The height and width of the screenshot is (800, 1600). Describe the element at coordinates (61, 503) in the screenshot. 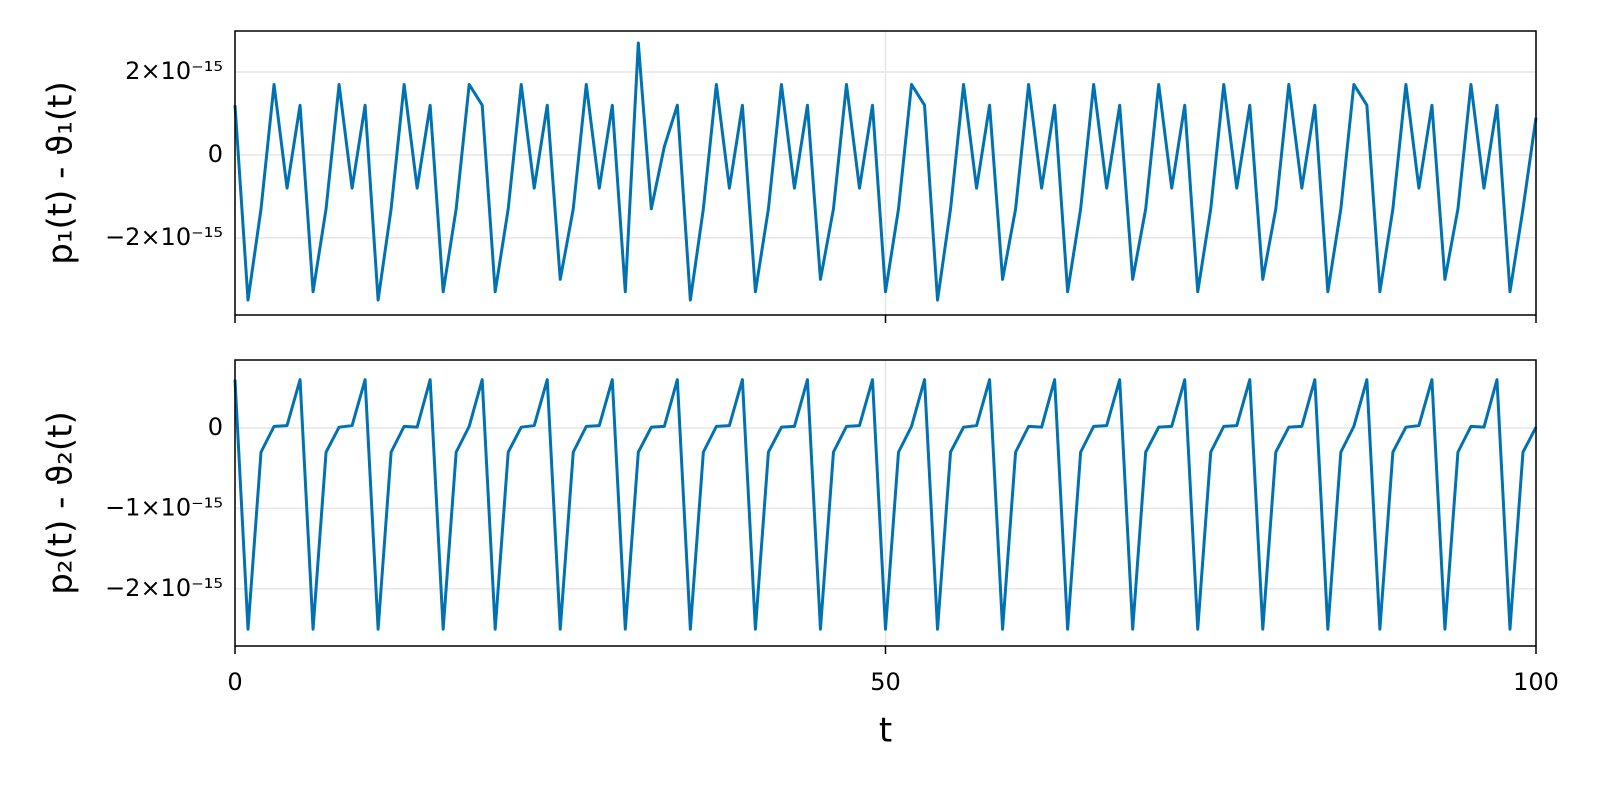

I see `y-axis-label: p₂(t) - ϑ₂(t)` at that location.